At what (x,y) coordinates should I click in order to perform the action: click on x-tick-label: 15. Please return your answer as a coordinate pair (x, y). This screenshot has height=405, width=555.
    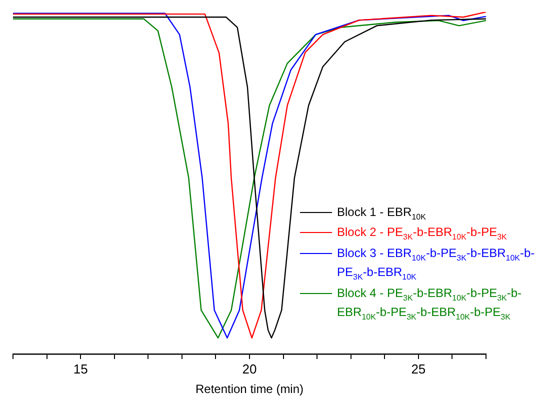
    Looking at the image, I should click on (80, 368).